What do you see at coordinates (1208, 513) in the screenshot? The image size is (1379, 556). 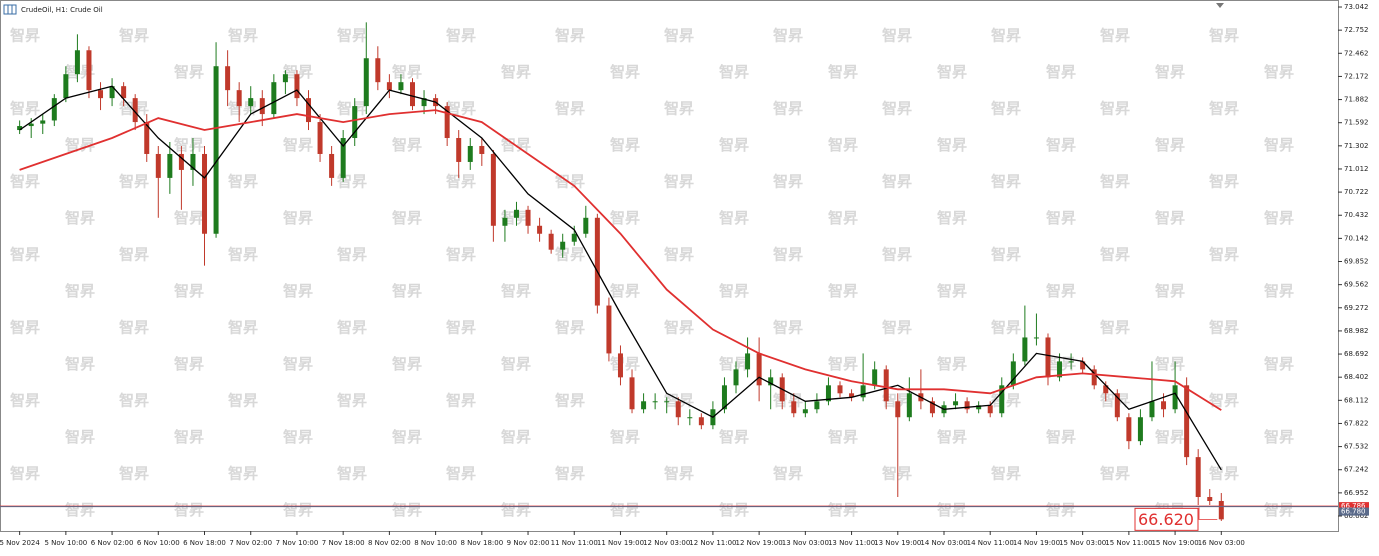 I see `last-price-connector` at bounding box center [1208, 513].